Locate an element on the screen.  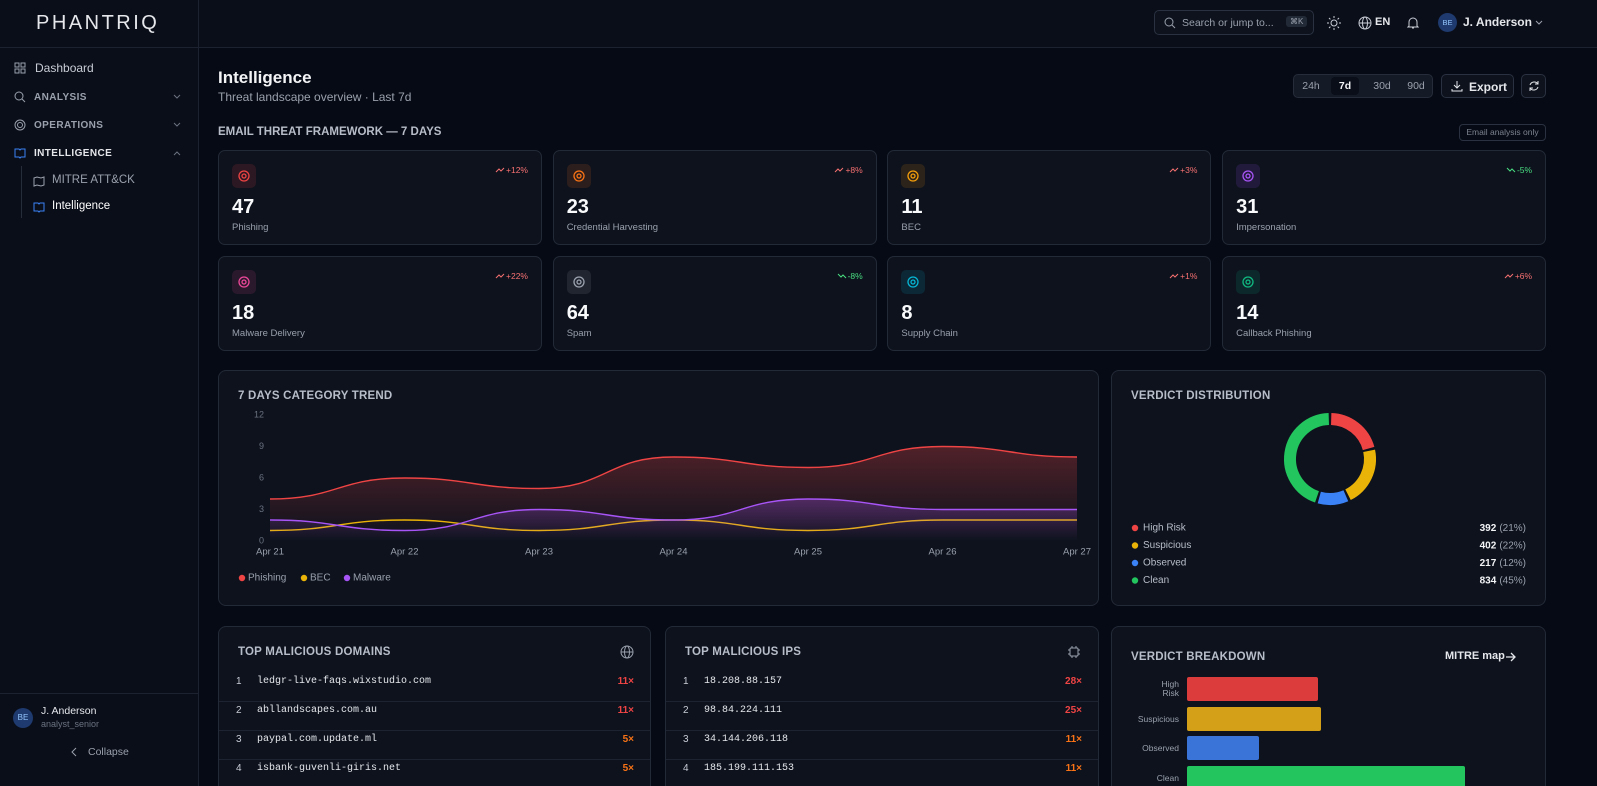
row-text: 18.208.88.157 is located at coordinates (743, 681).